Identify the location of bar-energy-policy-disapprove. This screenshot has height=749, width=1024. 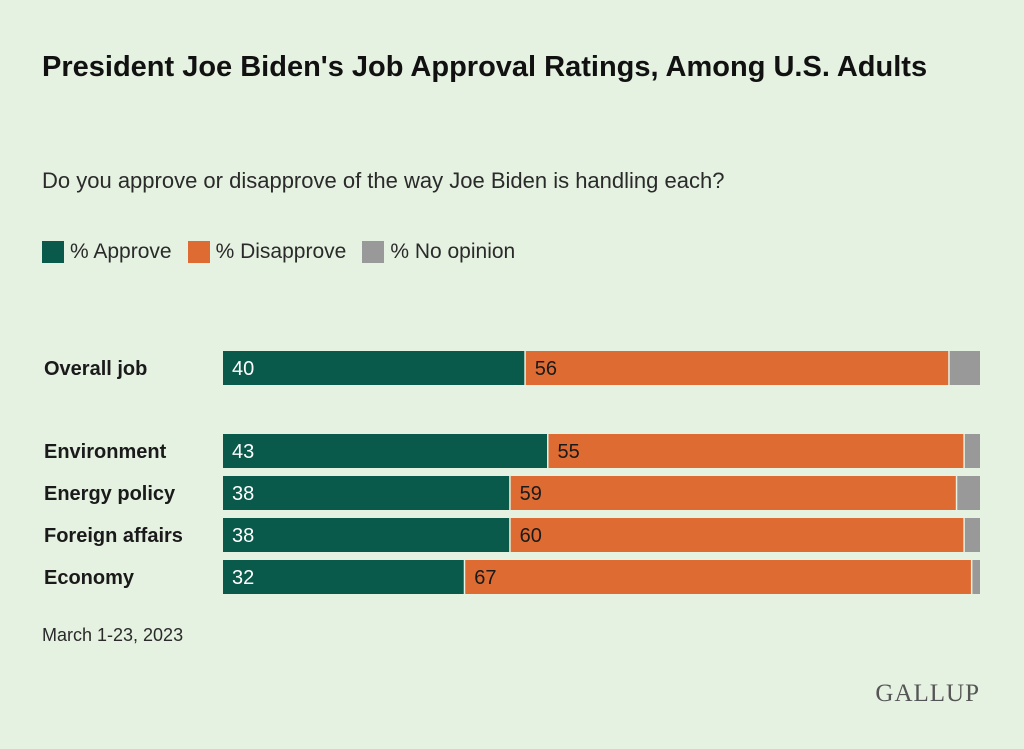
(733, 493).